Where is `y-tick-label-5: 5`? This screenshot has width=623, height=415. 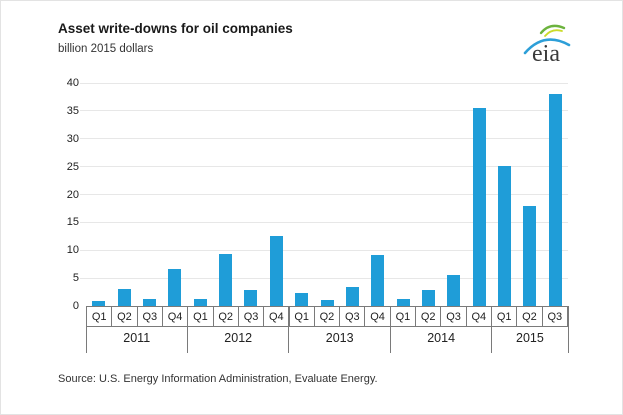
y-tick-label-5: 5 is located at coordinates (75, 278).